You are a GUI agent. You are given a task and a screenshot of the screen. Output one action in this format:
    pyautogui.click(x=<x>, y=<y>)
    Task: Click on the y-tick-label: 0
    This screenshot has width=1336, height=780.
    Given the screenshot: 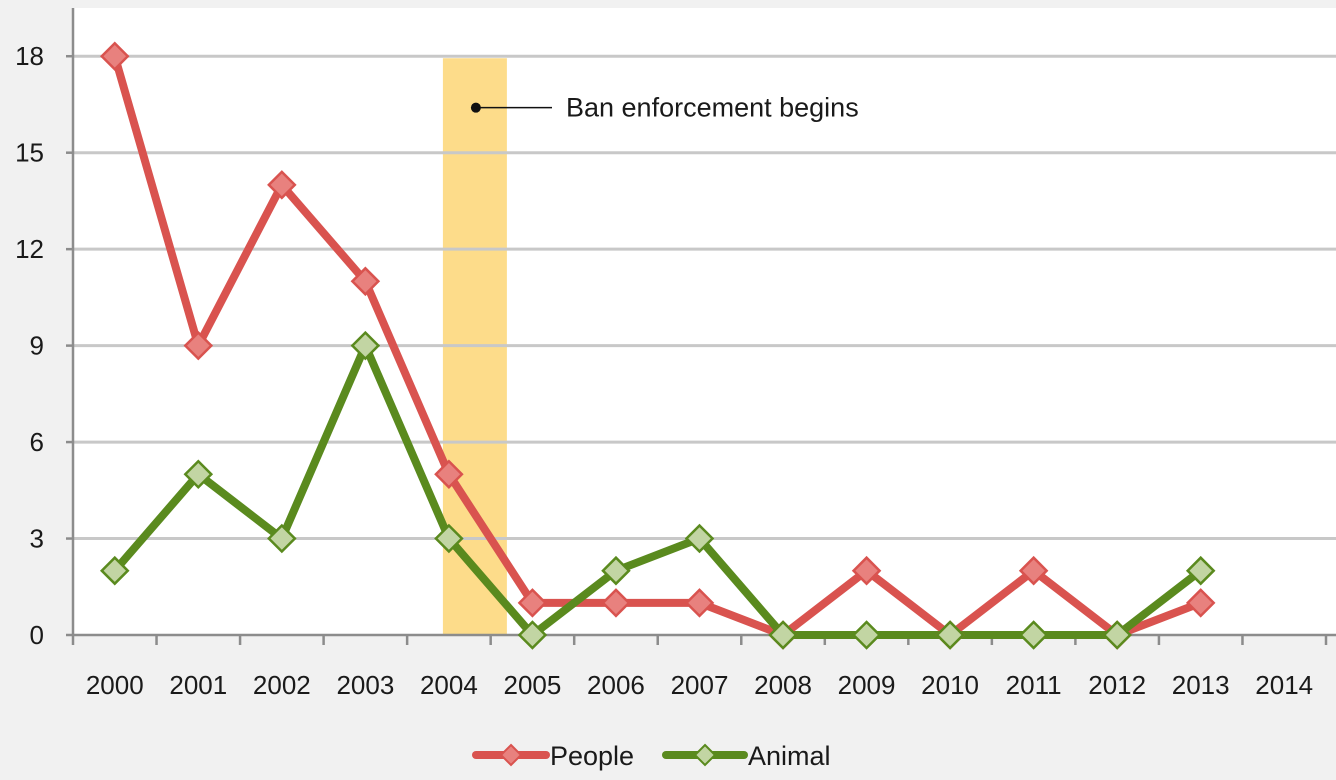 What is the action you would take?
    pyautogui.click(x=37, y=635)
    